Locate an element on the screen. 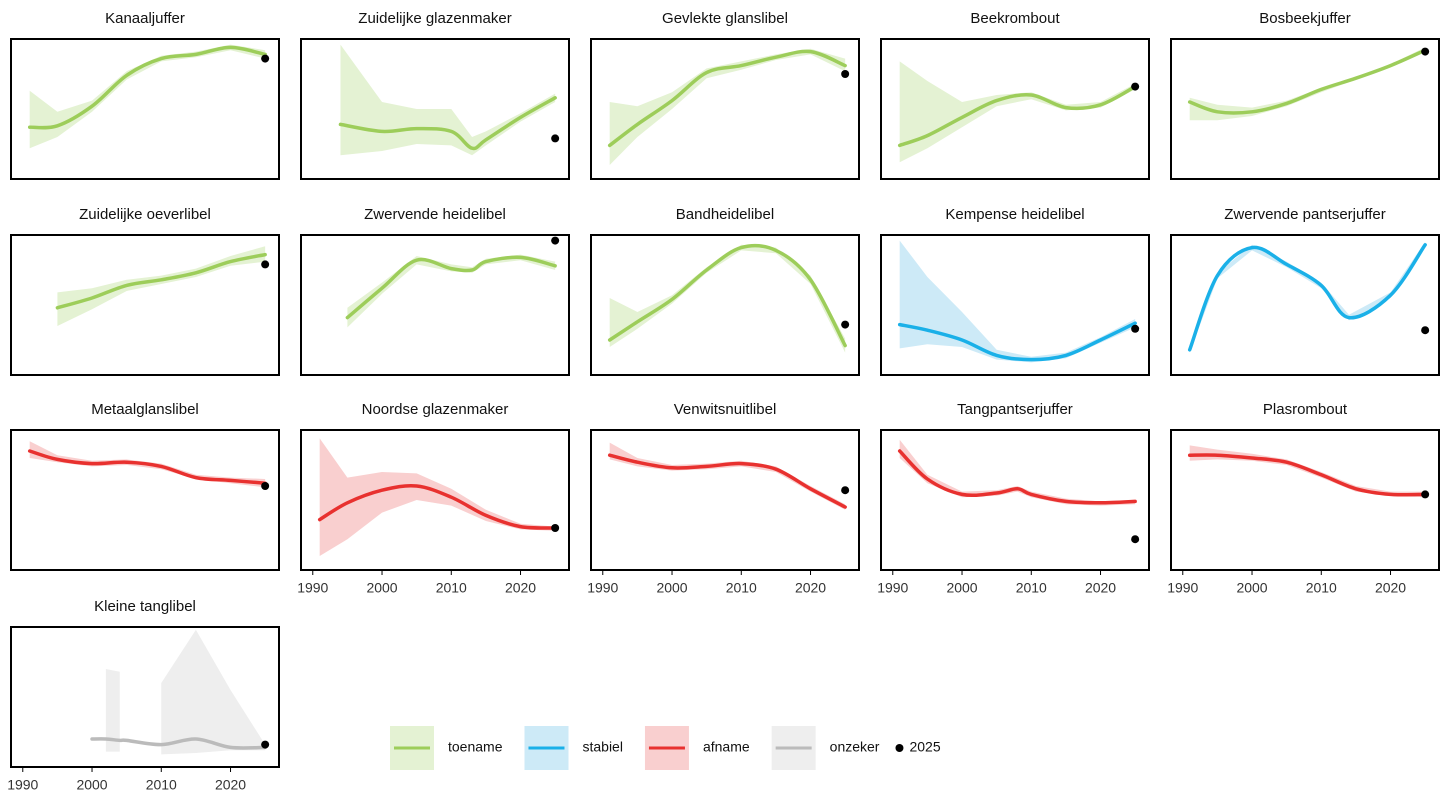  panel-title: Kleine tanglibel is located at coordinates (145, 606).